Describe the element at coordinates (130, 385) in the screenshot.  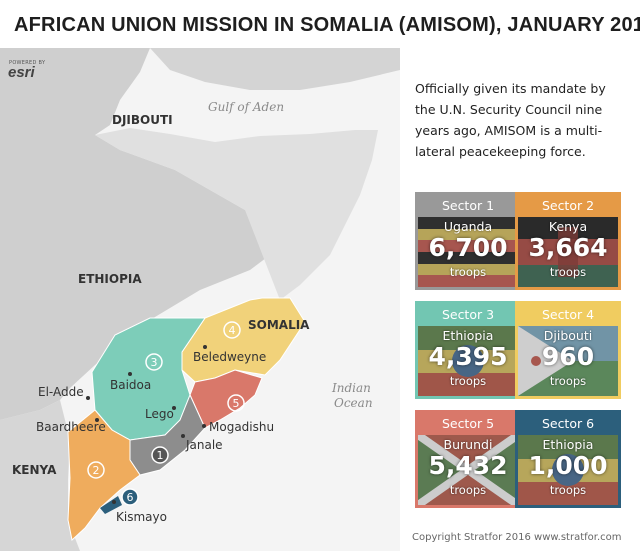
I see `label-baidoa: Baidoa` at that location.